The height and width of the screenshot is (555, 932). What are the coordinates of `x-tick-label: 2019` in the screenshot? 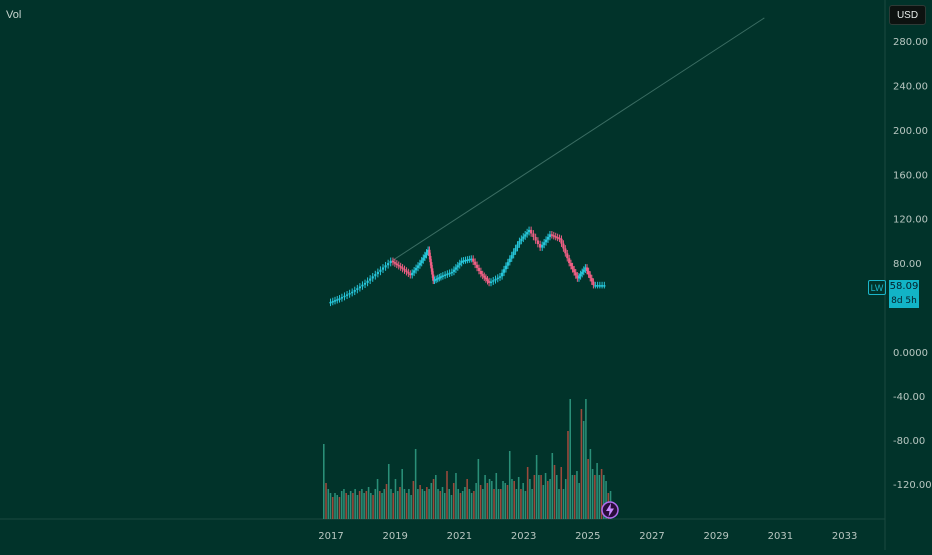 It's located at (394, 536).